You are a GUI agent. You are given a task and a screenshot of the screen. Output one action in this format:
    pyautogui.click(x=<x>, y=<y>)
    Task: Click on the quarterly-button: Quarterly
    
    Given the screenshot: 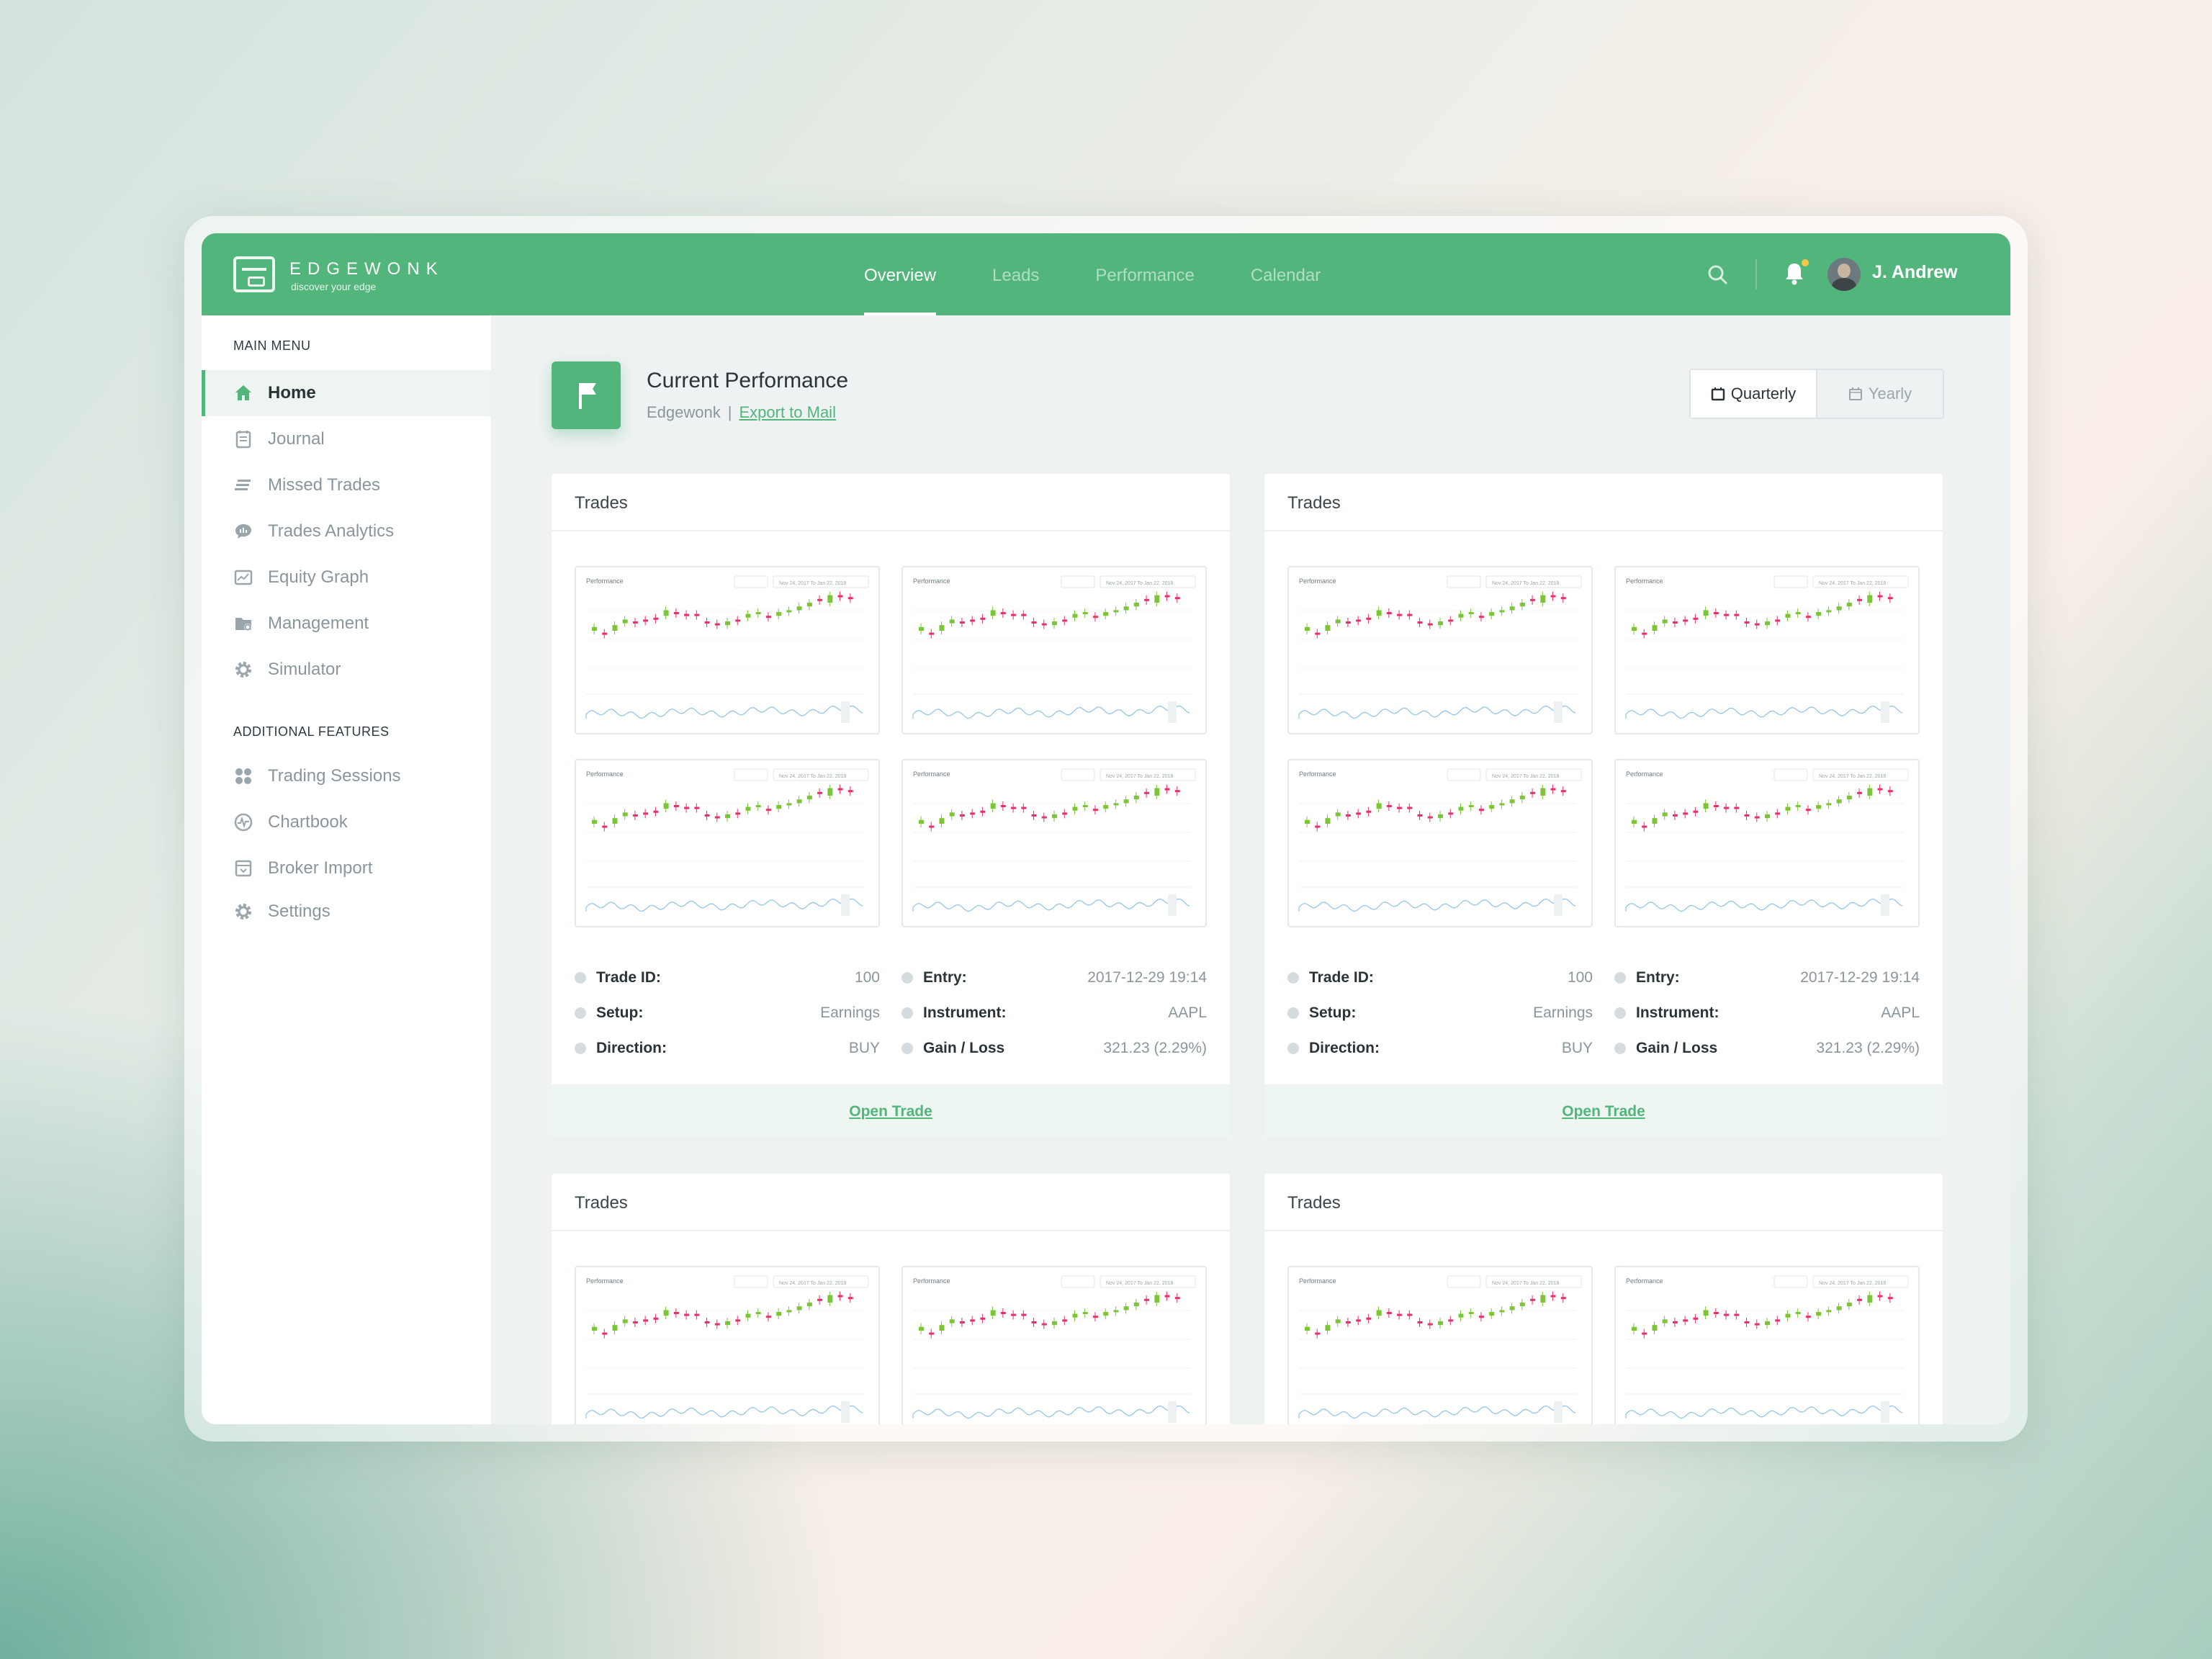 What is the action you would take?
    pyautogui.click(x=1754, y=394)
    